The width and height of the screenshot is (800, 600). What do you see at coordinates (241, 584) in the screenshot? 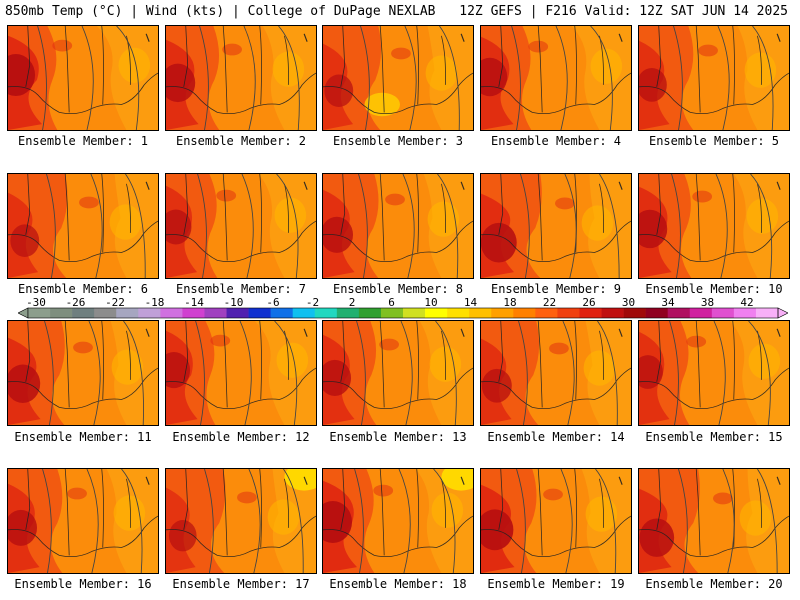
I see `ensemble-member-label: Ensemble Member: 17` at bounding box center [241, 584].